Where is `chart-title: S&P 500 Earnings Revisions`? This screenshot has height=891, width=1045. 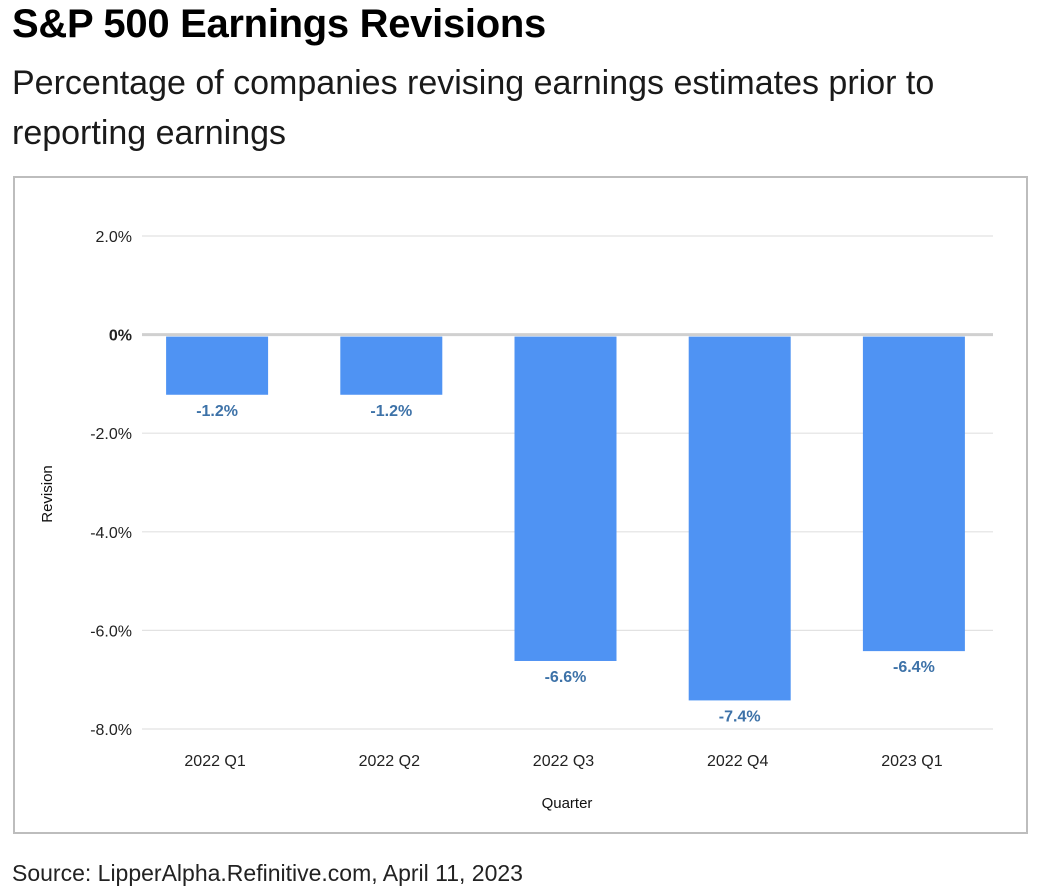
chart-title: S&P 500 Earnings Revisions is located at coordinates (279, 24).